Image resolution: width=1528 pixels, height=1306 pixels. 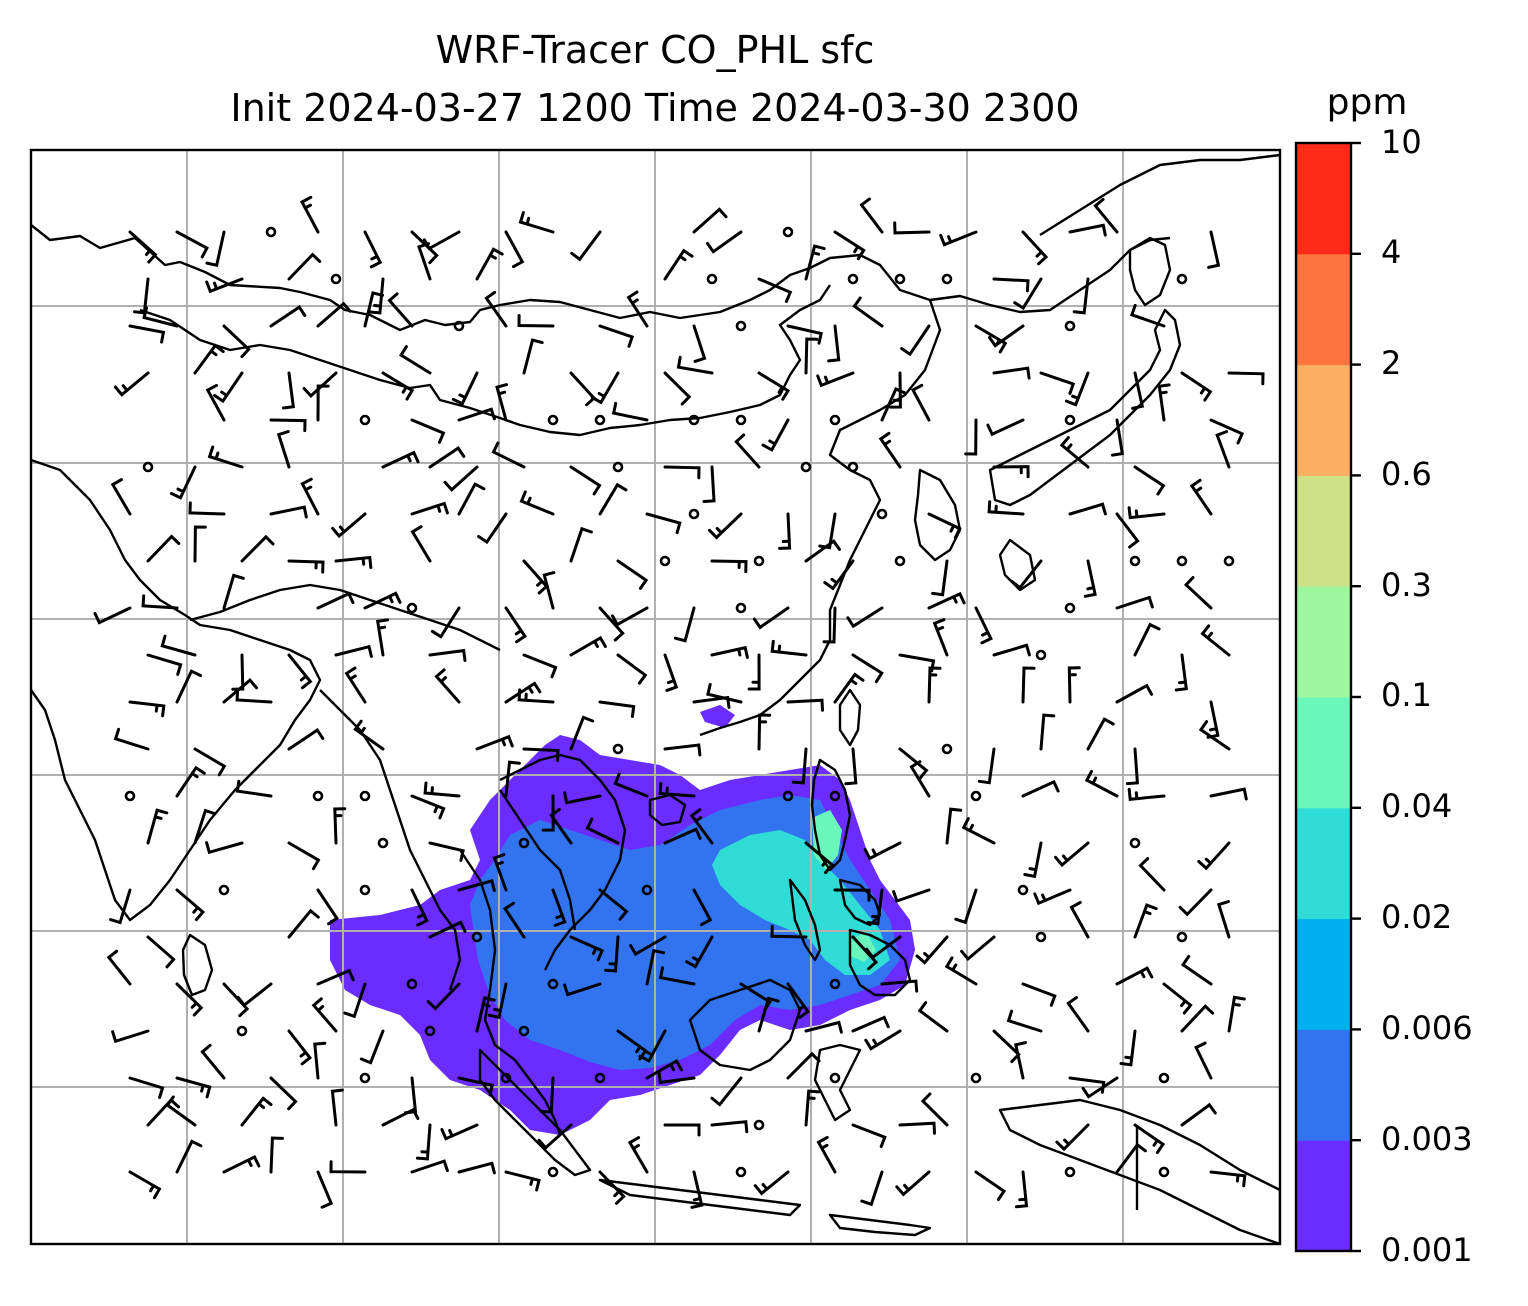 I want to click on russia-mongolia-border, so click(x=601, y=278).